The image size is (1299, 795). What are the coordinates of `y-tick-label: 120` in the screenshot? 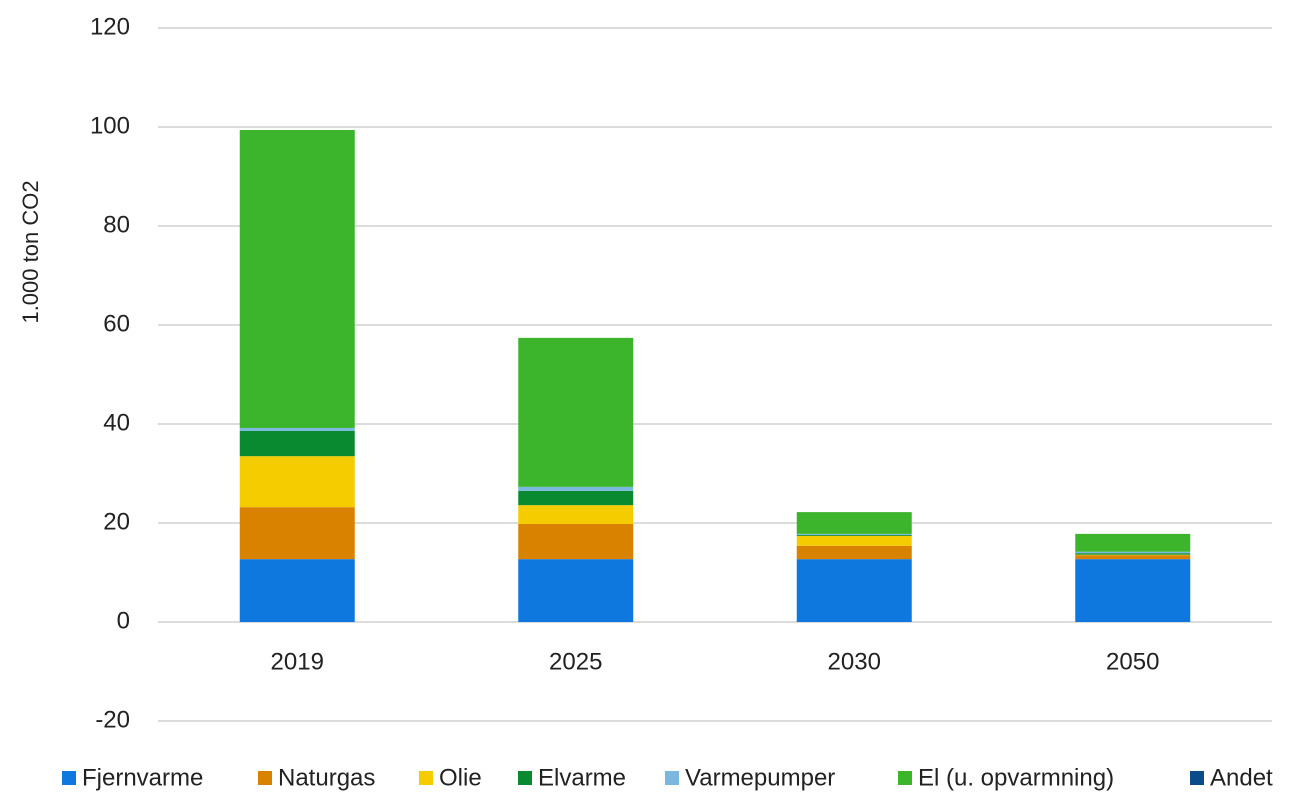 It's located at (110, 26).